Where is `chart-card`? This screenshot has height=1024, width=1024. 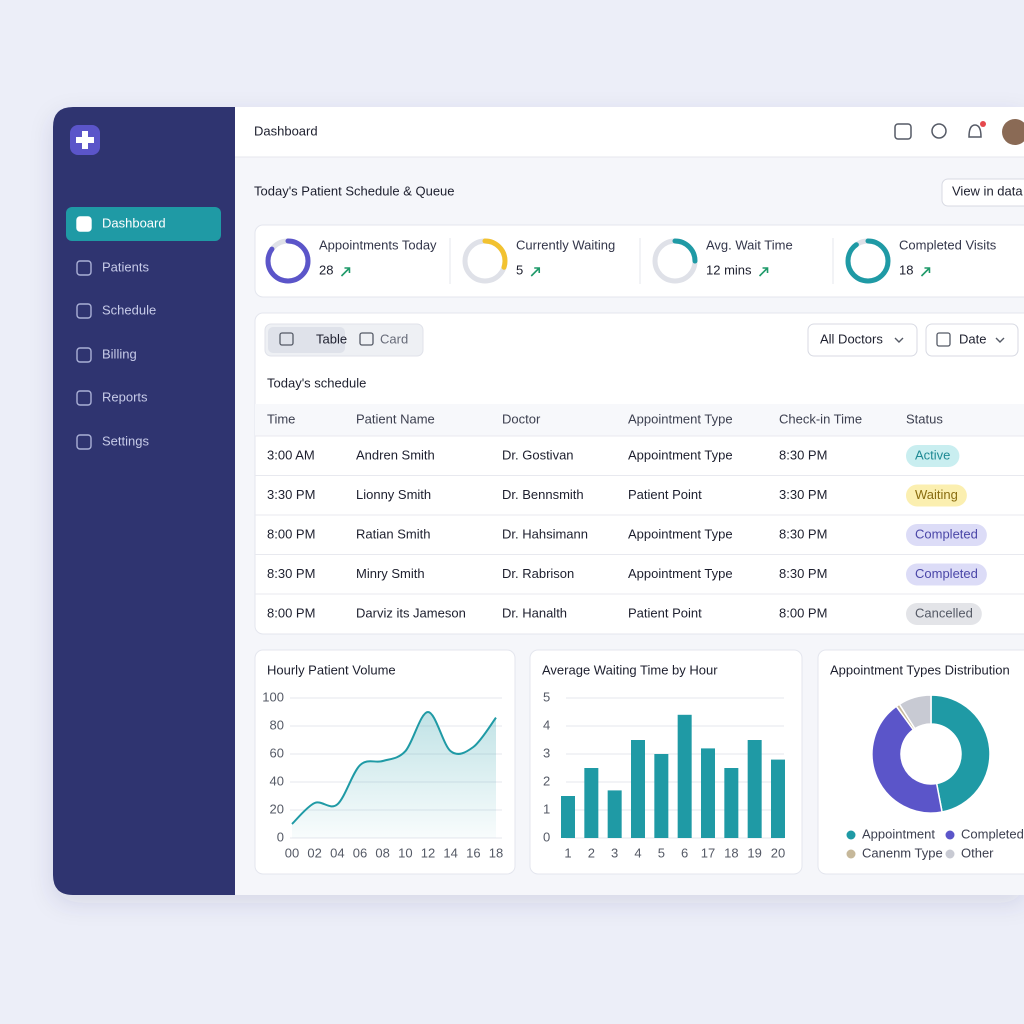
chart-card is located at coordinates (920, 762).